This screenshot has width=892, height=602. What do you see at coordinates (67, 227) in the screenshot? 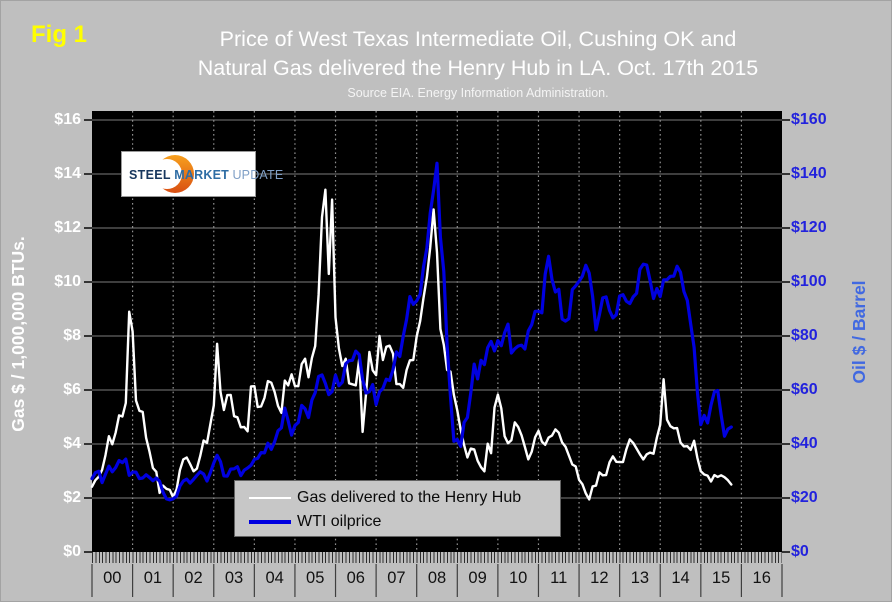
I see `gas-tick-label: $12` at bounding box center [67, 227].